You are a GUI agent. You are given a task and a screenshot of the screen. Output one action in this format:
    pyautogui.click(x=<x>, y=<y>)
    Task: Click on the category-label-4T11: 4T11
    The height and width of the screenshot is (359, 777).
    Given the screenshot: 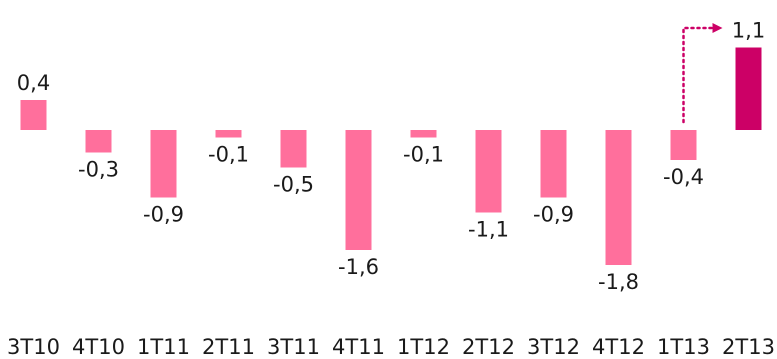 What is the action you would take?
    pyautogui.click(x=358, y=347)
    